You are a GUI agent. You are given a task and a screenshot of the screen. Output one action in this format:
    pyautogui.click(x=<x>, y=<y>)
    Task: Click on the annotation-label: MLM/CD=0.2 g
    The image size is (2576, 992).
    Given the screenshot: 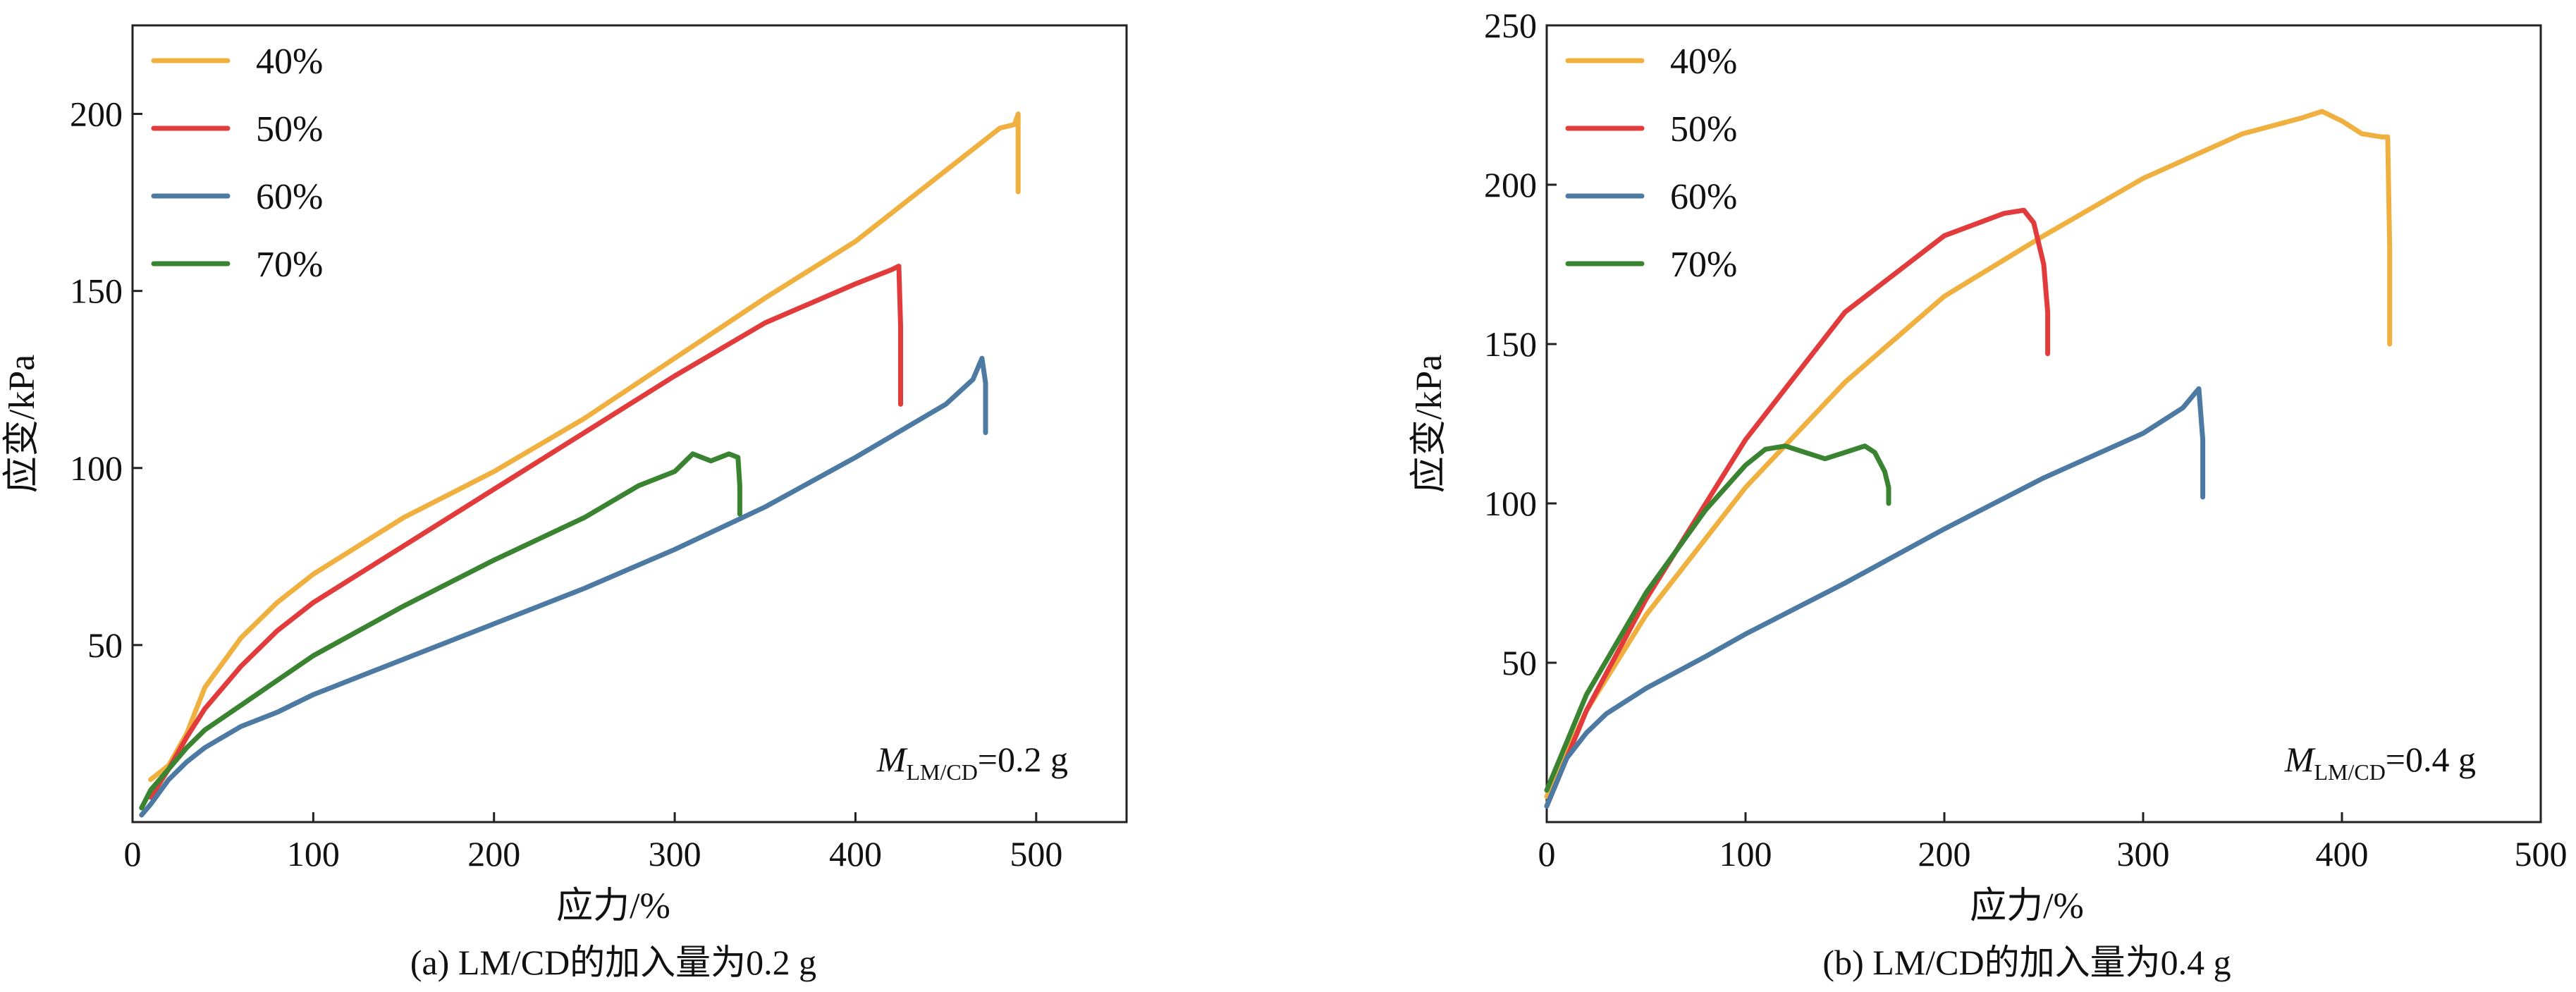 What is the action you would take?
    pyautogui.click(x=972, y=763)
    